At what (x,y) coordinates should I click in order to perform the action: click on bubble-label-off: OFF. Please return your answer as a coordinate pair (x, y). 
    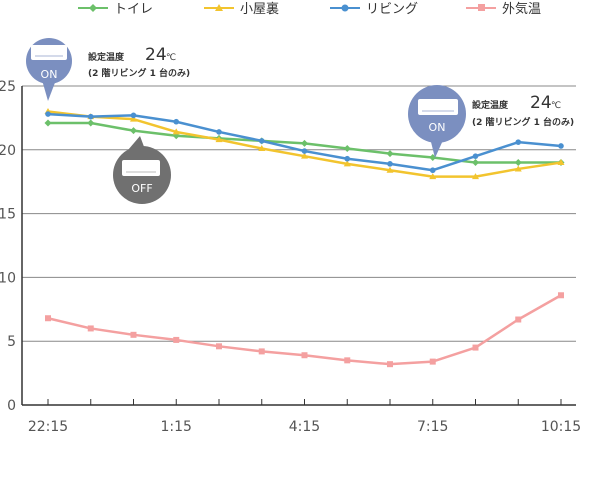
    Looking at the image, I should click on (141, 188).